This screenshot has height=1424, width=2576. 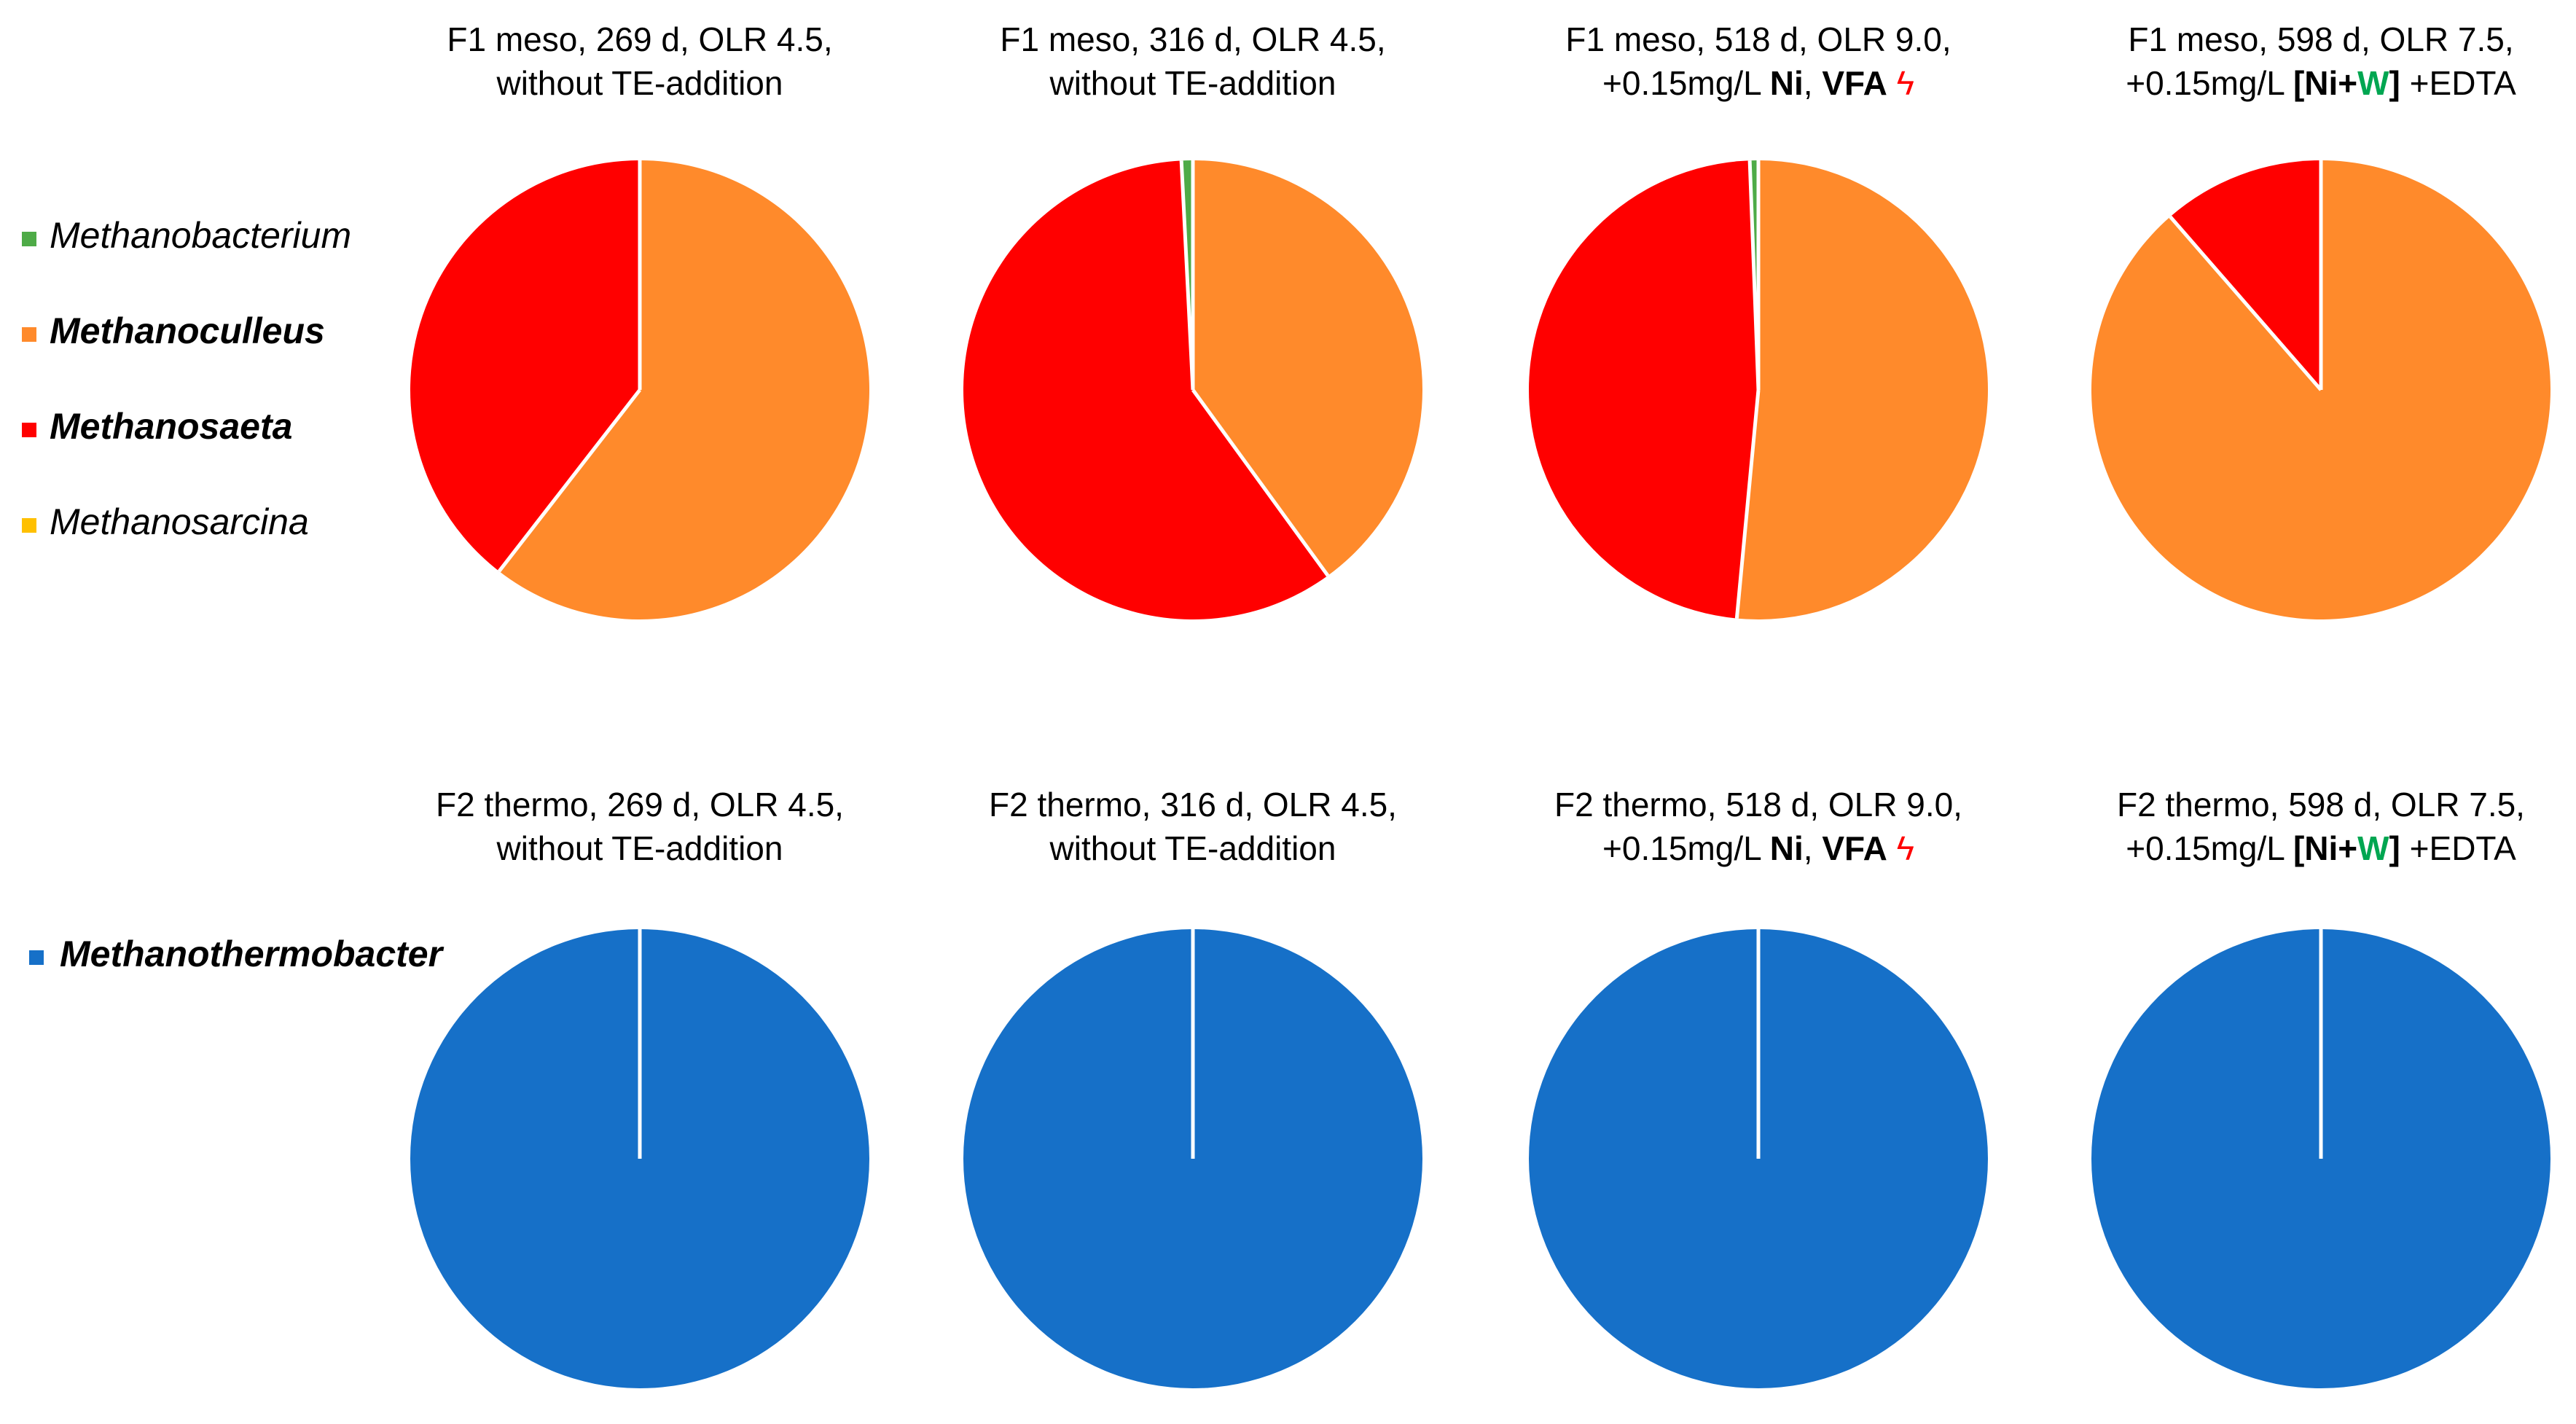 I want to click on title-run: F1 meso, 269 d, OLR 4.5,, so click(x=639, y=39).